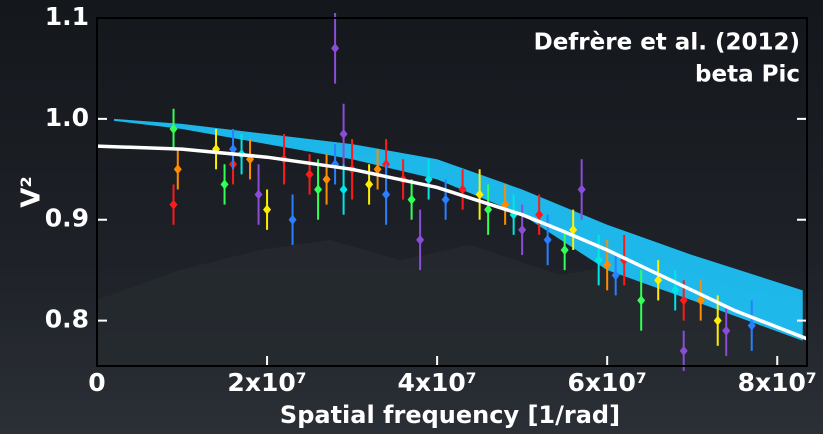 The height and width of the screenshot is (434, 823). What do you see at coordinates (67, 117) in the screenshot?
I see `y-tick-label: 1.0` at bounding box center [67, 117].